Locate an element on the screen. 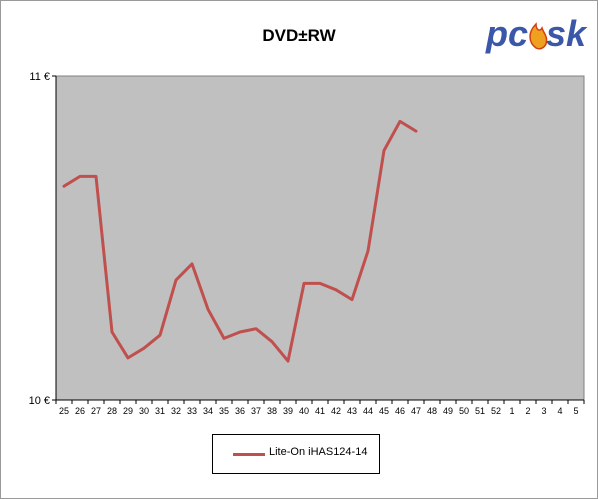 This screenshot has height=499, width=598. x-tick-label: 42 is located at coordinates (336, 411).